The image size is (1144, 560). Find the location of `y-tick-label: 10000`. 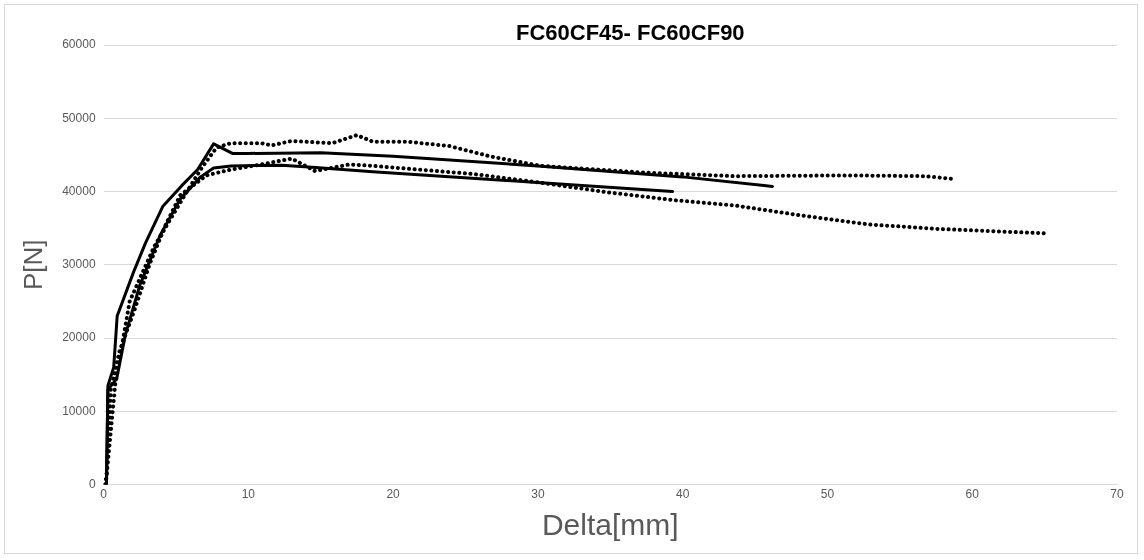

y-tick-label: 10000 is located at coordinates (79, 410).